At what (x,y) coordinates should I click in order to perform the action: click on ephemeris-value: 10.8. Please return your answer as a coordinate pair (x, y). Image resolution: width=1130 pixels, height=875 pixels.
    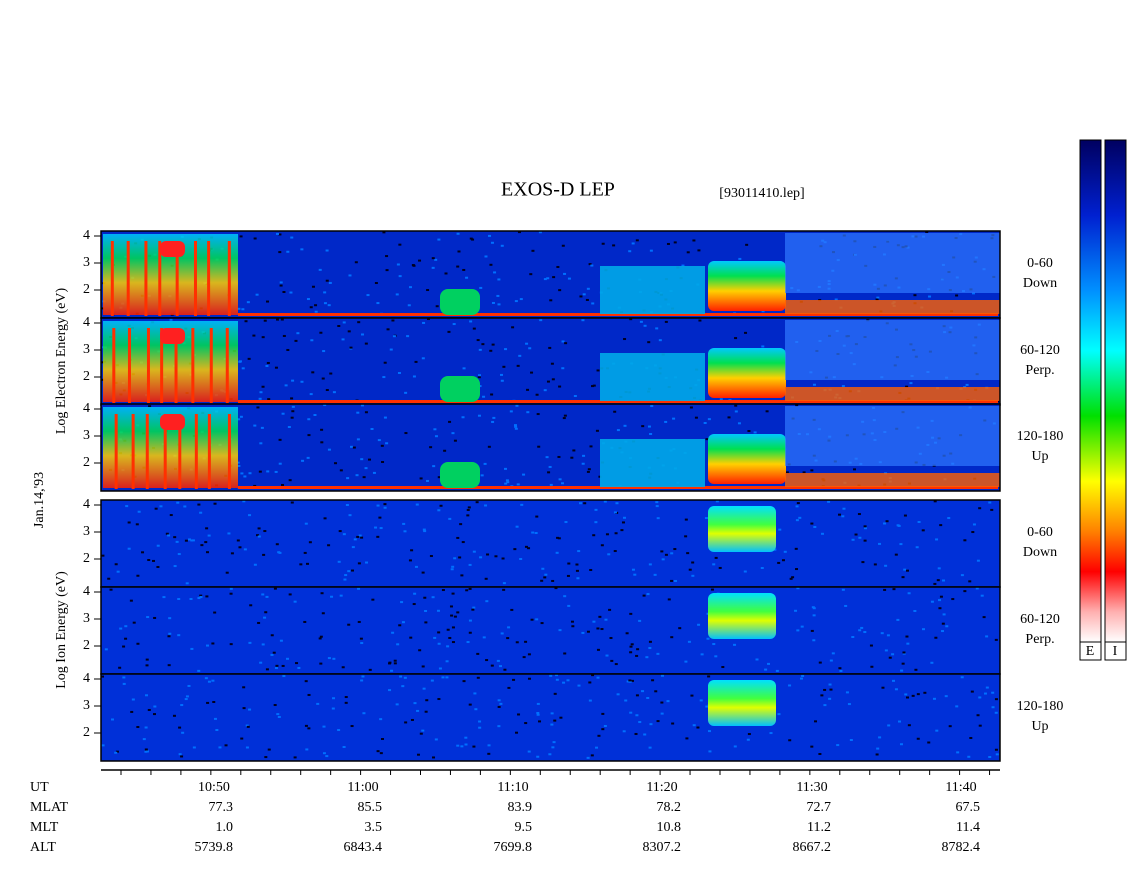
    Looking at the image, I should click on (669, 827).